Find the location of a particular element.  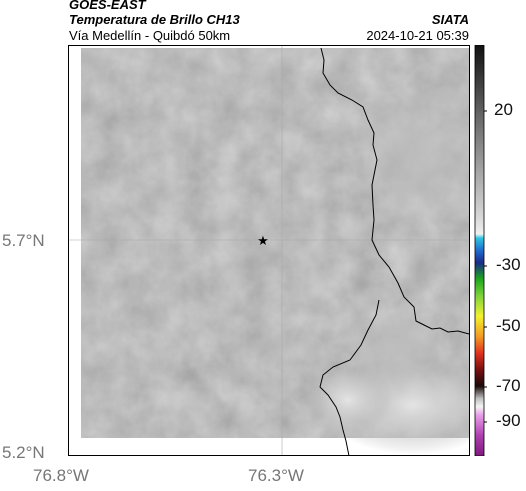

x-tick-label: 76.8°W is located at coordinates (61, 475).